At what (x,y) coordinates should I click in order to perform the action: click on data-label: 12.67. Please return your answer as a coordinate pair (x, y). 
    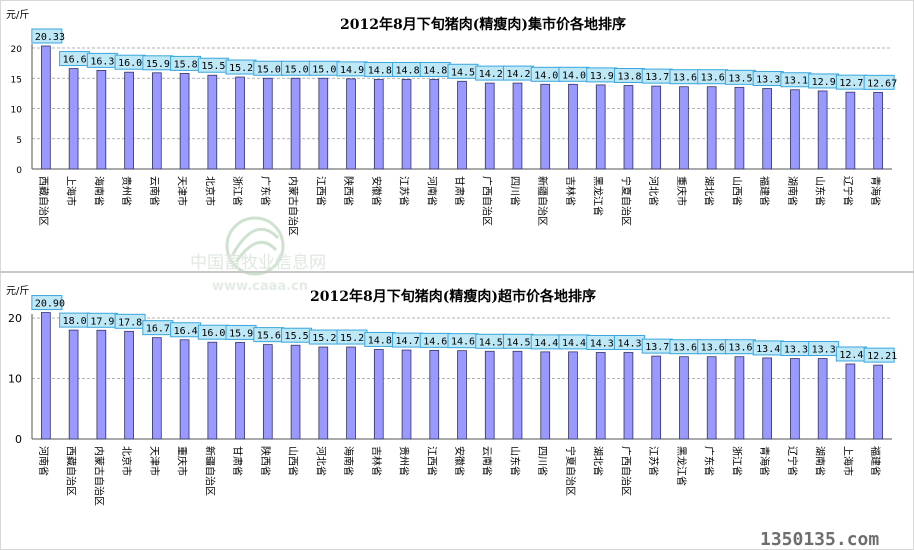
    Looking at the image, I should click on (882, 83).